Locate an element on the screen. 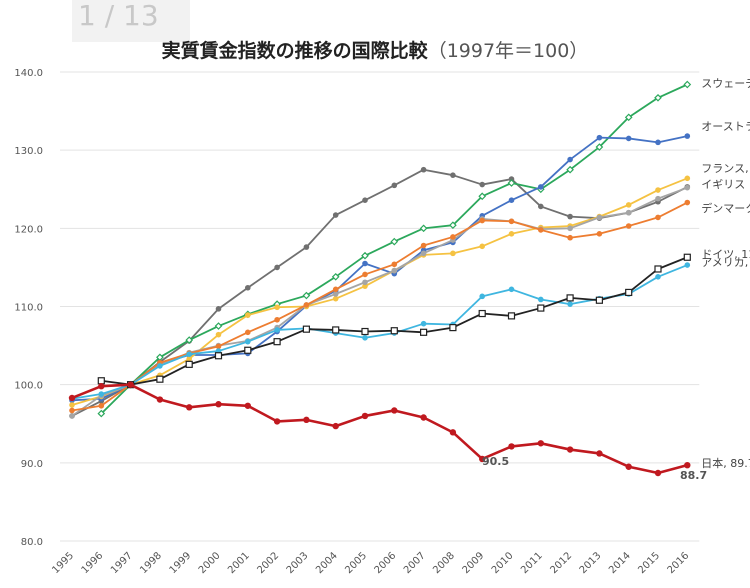 Image resolution: width=750 pixels, height=588 pixels. series-日本 is located at coordinates (379, 429).